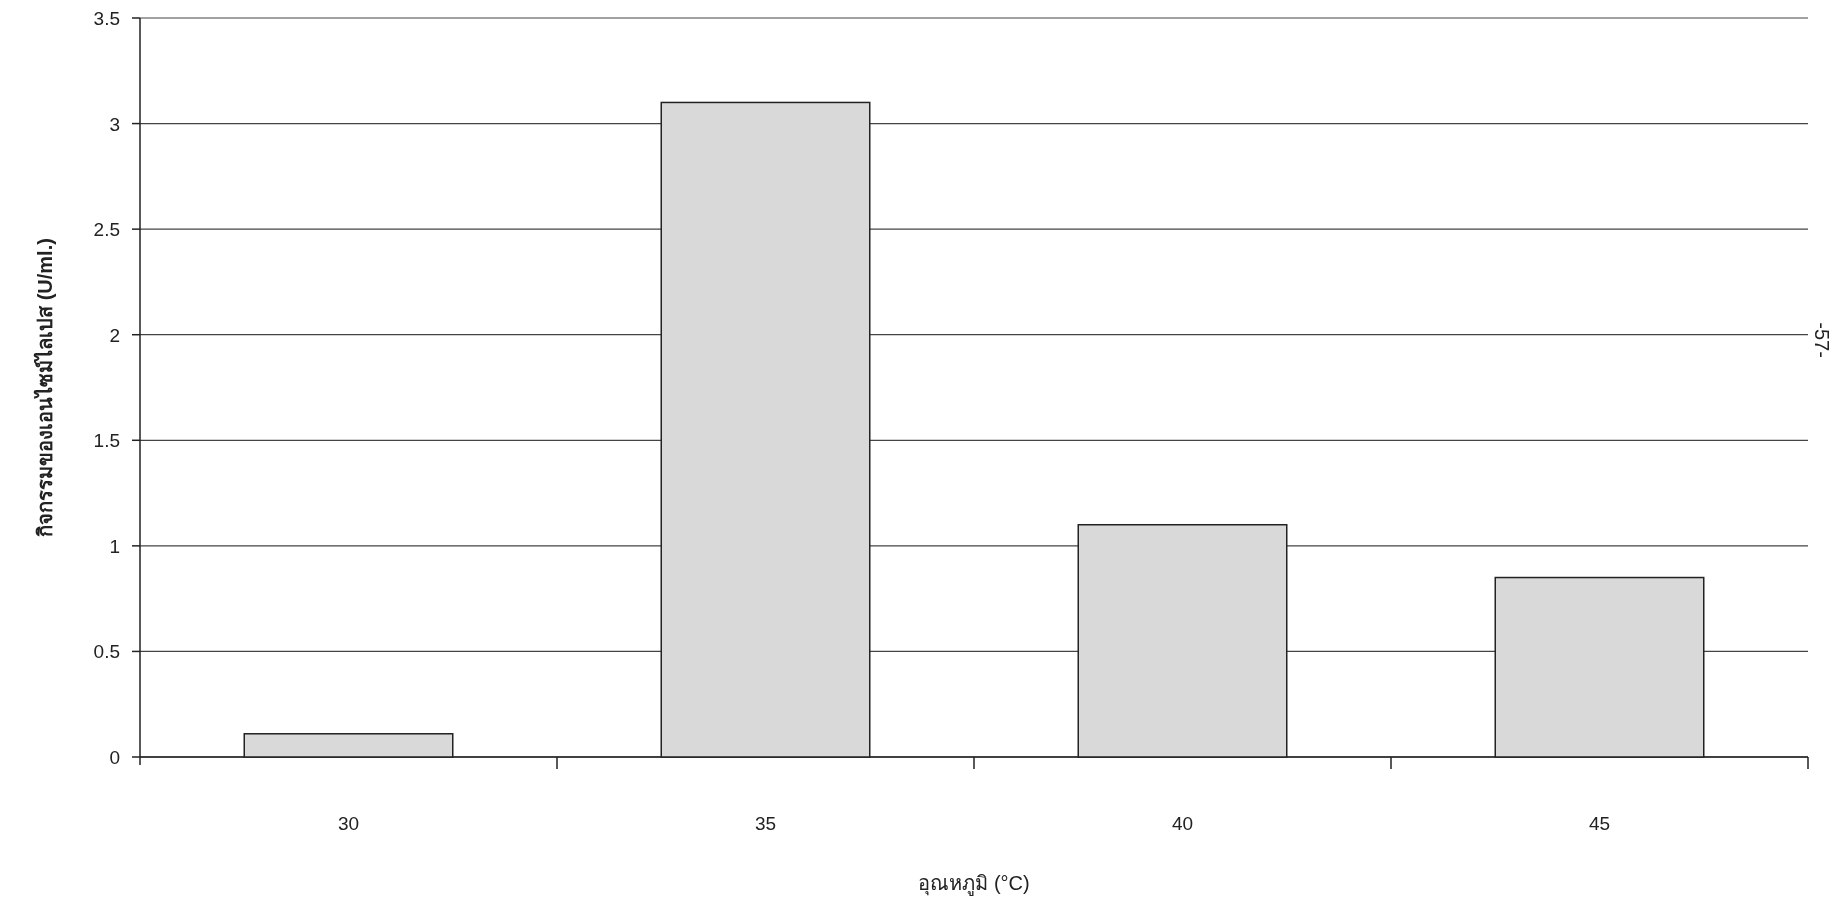 Image resolution: width=1833 pixels, height=904 pixels. I want to click on x-tick-label: 45, so click(1599, 823).